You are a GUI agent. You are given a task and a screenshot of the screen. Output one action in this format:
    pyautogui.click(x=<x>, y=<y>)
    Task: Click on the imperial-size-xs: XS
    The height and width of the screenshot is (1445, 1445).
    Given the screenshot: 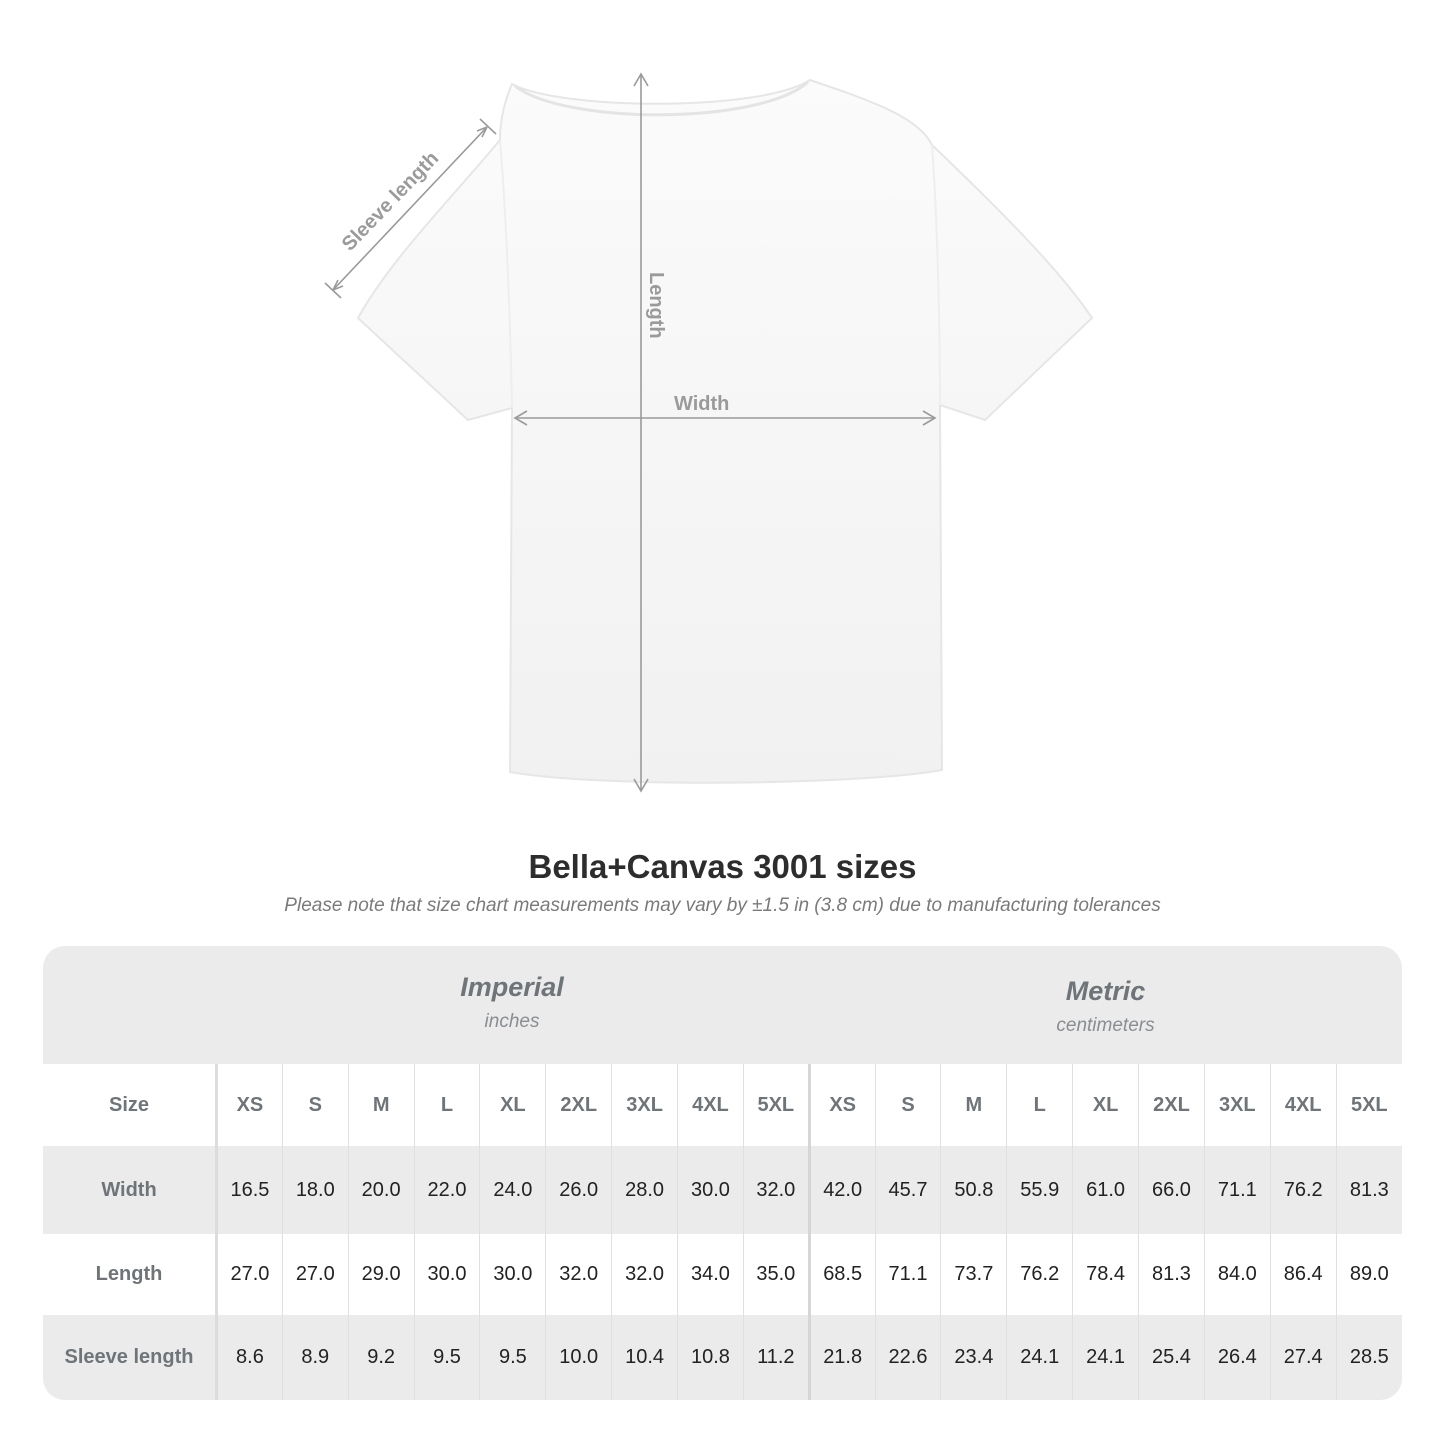 What is the action you would take?
    pyautogui.click(x=249, y=1105)
    